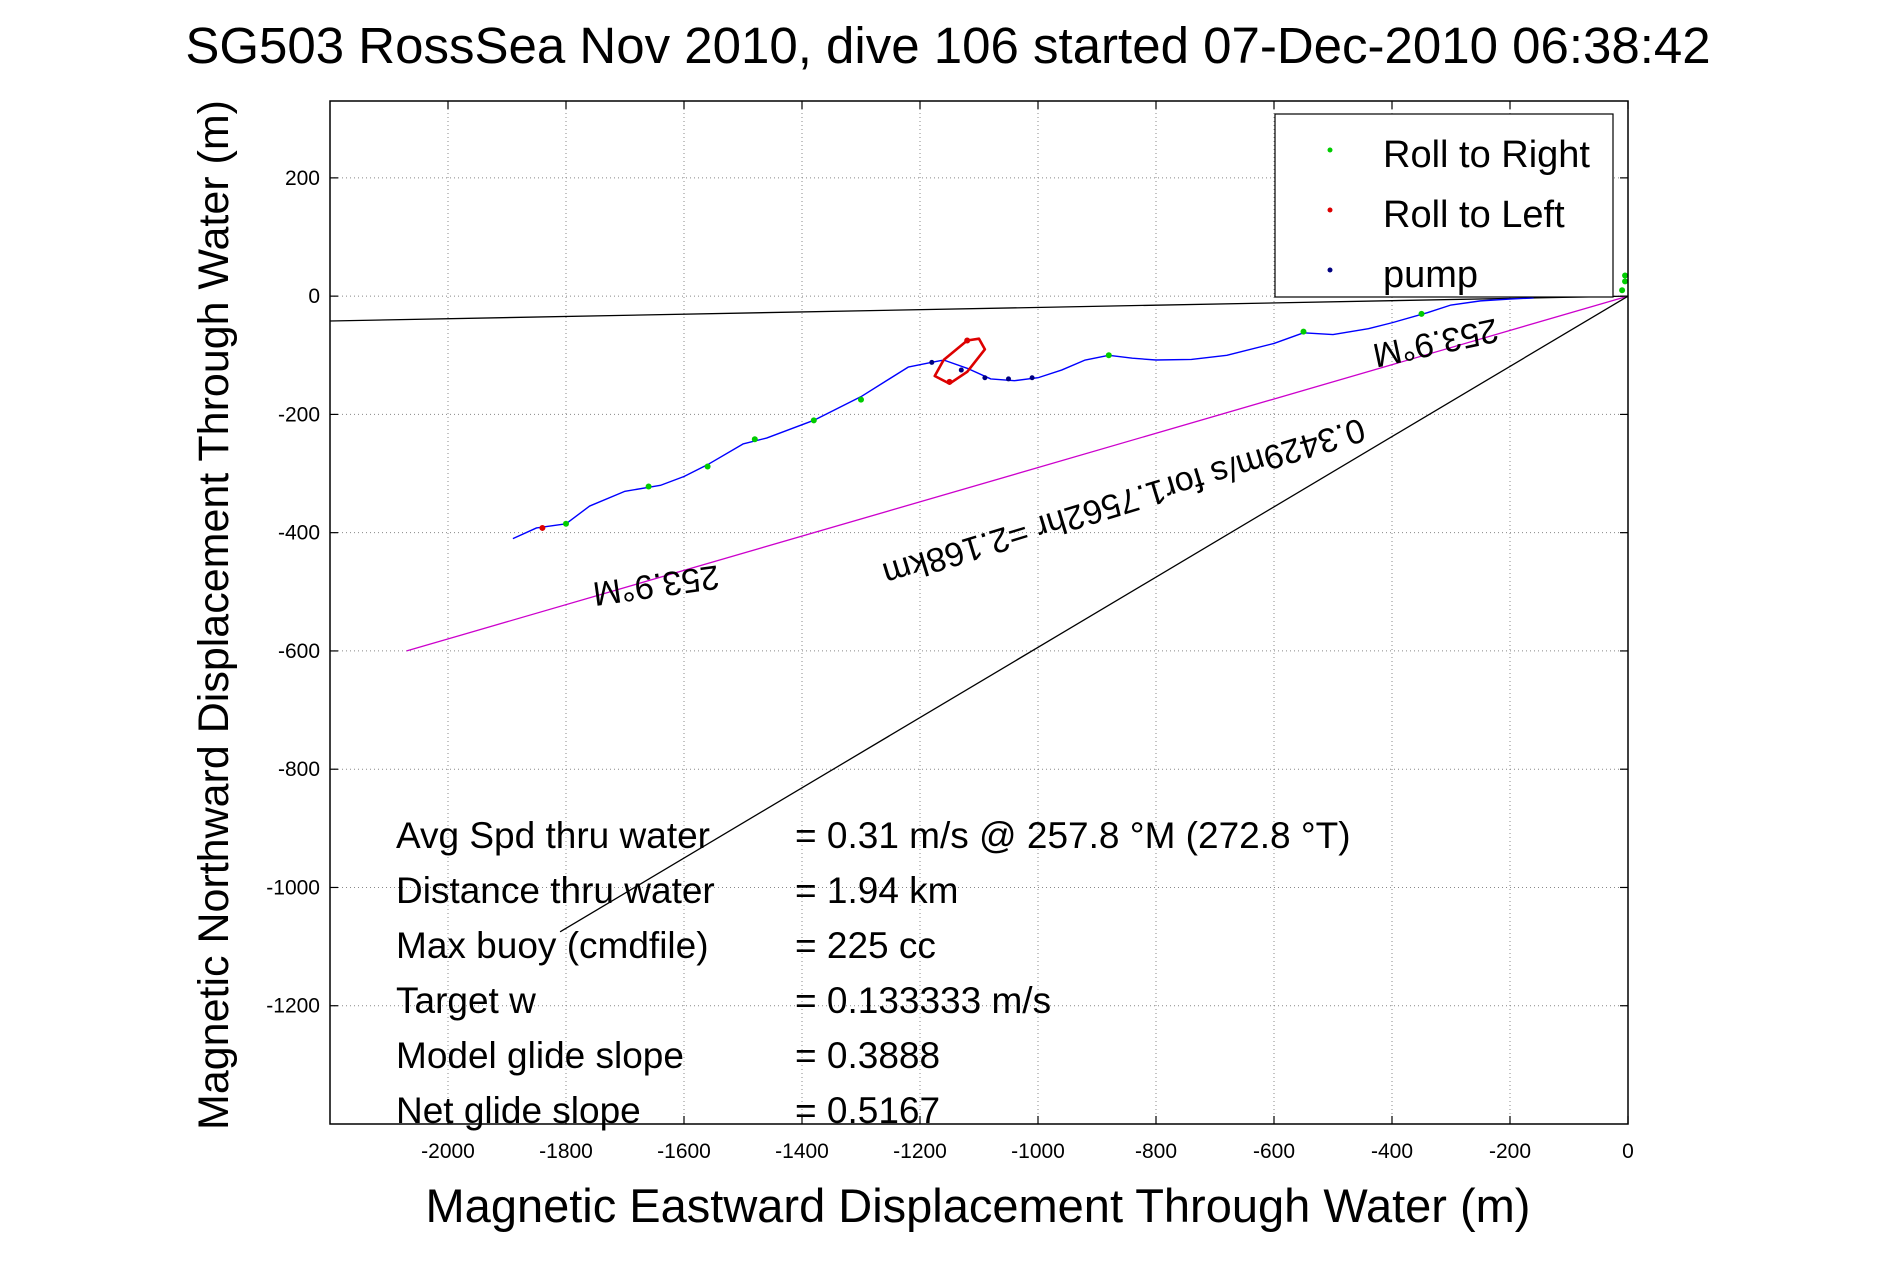 This screenshot has width=1891, height=1262. What do you see at coordinates (552, 945) in the screenshot?
I see `annotation-label: Max buoy (cmdfile)` at bounding box center [552, 945].